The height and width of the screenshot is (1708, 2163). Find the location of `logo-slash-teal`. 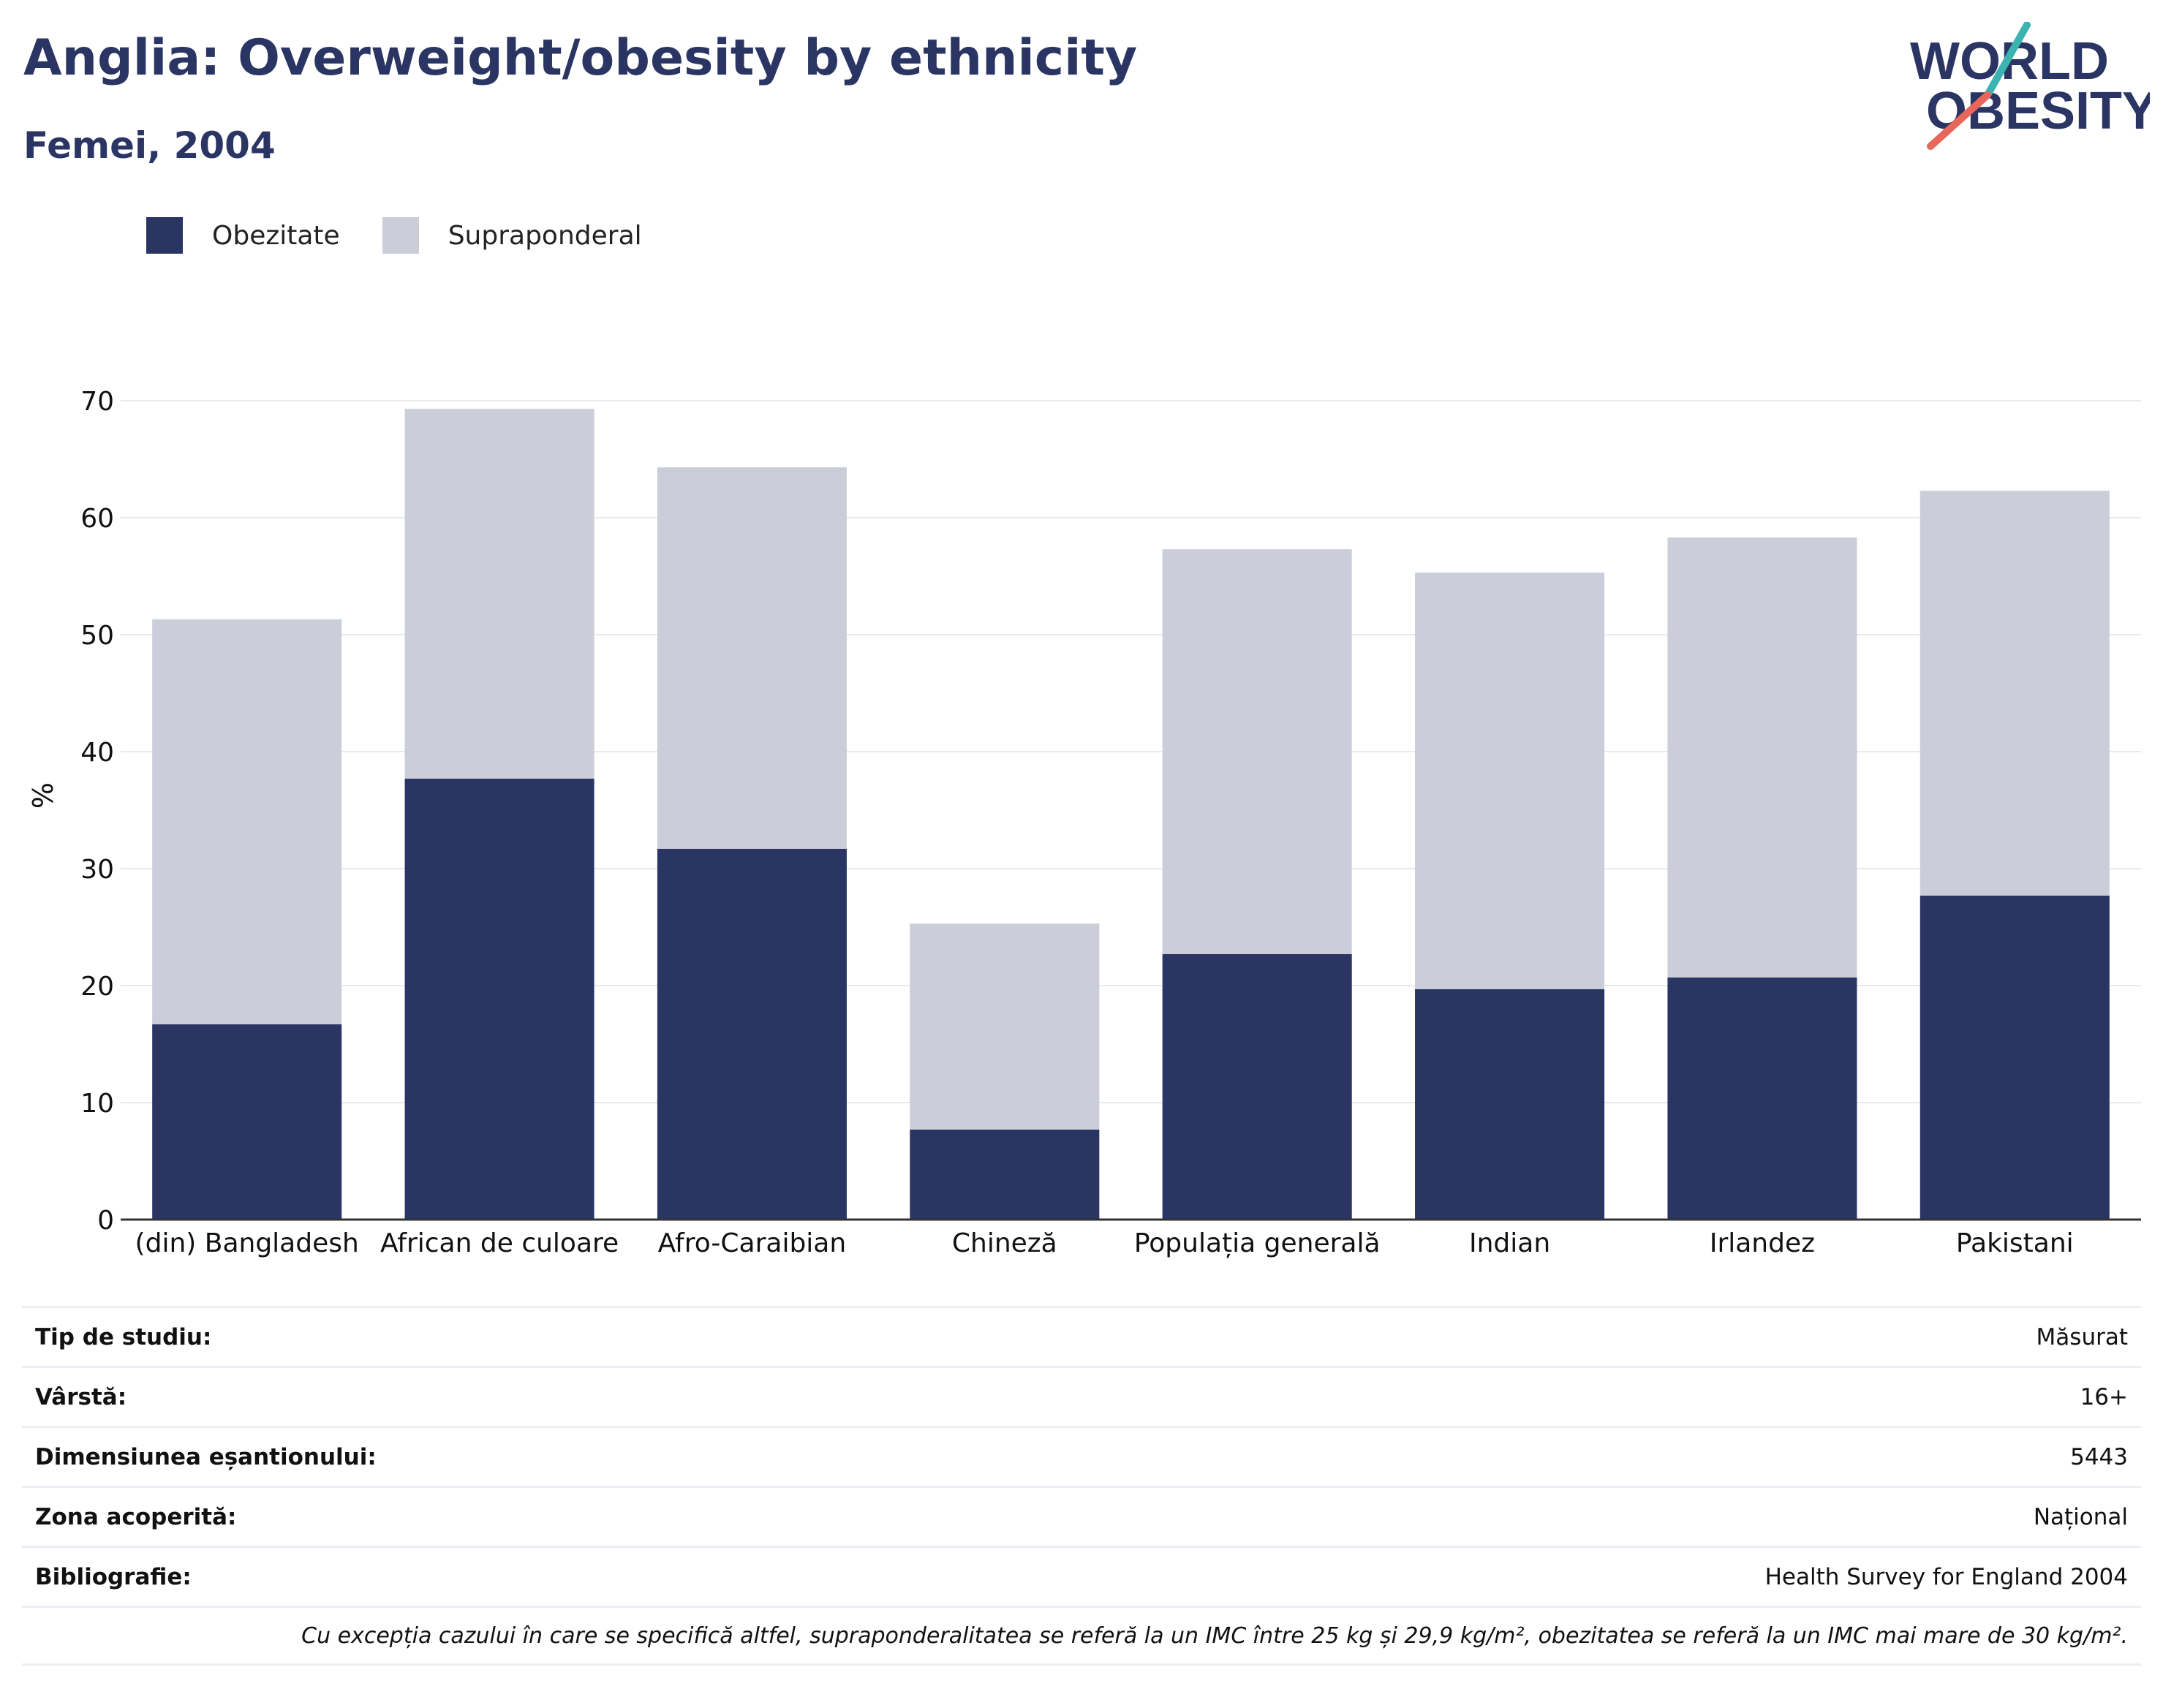

logo-slash-teal is located at coordinates (2007, 60).